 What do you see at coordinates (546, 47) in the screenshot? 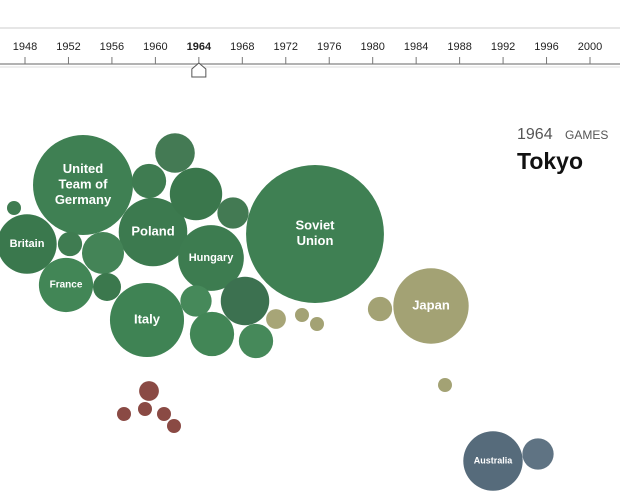
I see `year-label: 1996` at bounding box center [546, 47].